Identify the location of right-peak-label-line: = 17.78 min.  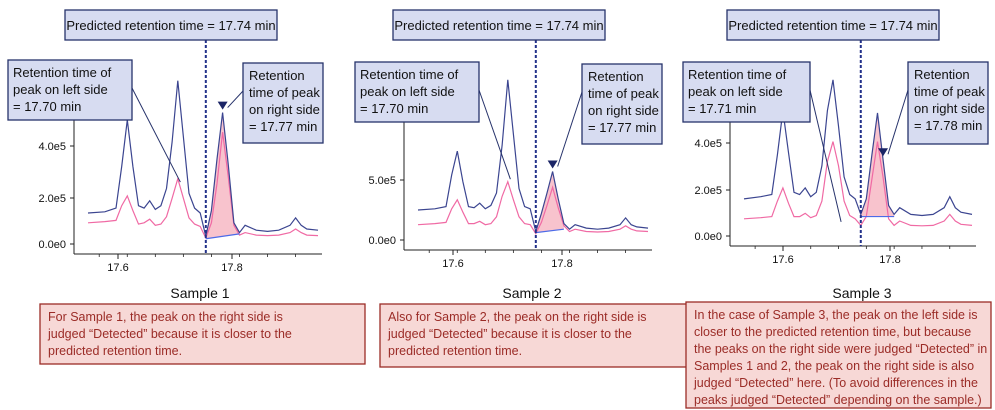
(948, 125).